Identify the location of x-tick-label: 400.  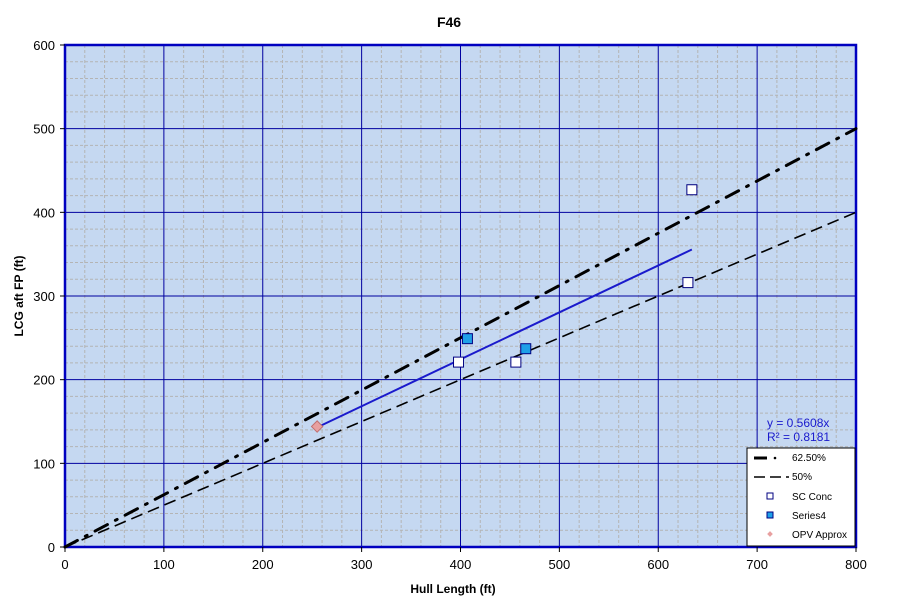
(461, 564).